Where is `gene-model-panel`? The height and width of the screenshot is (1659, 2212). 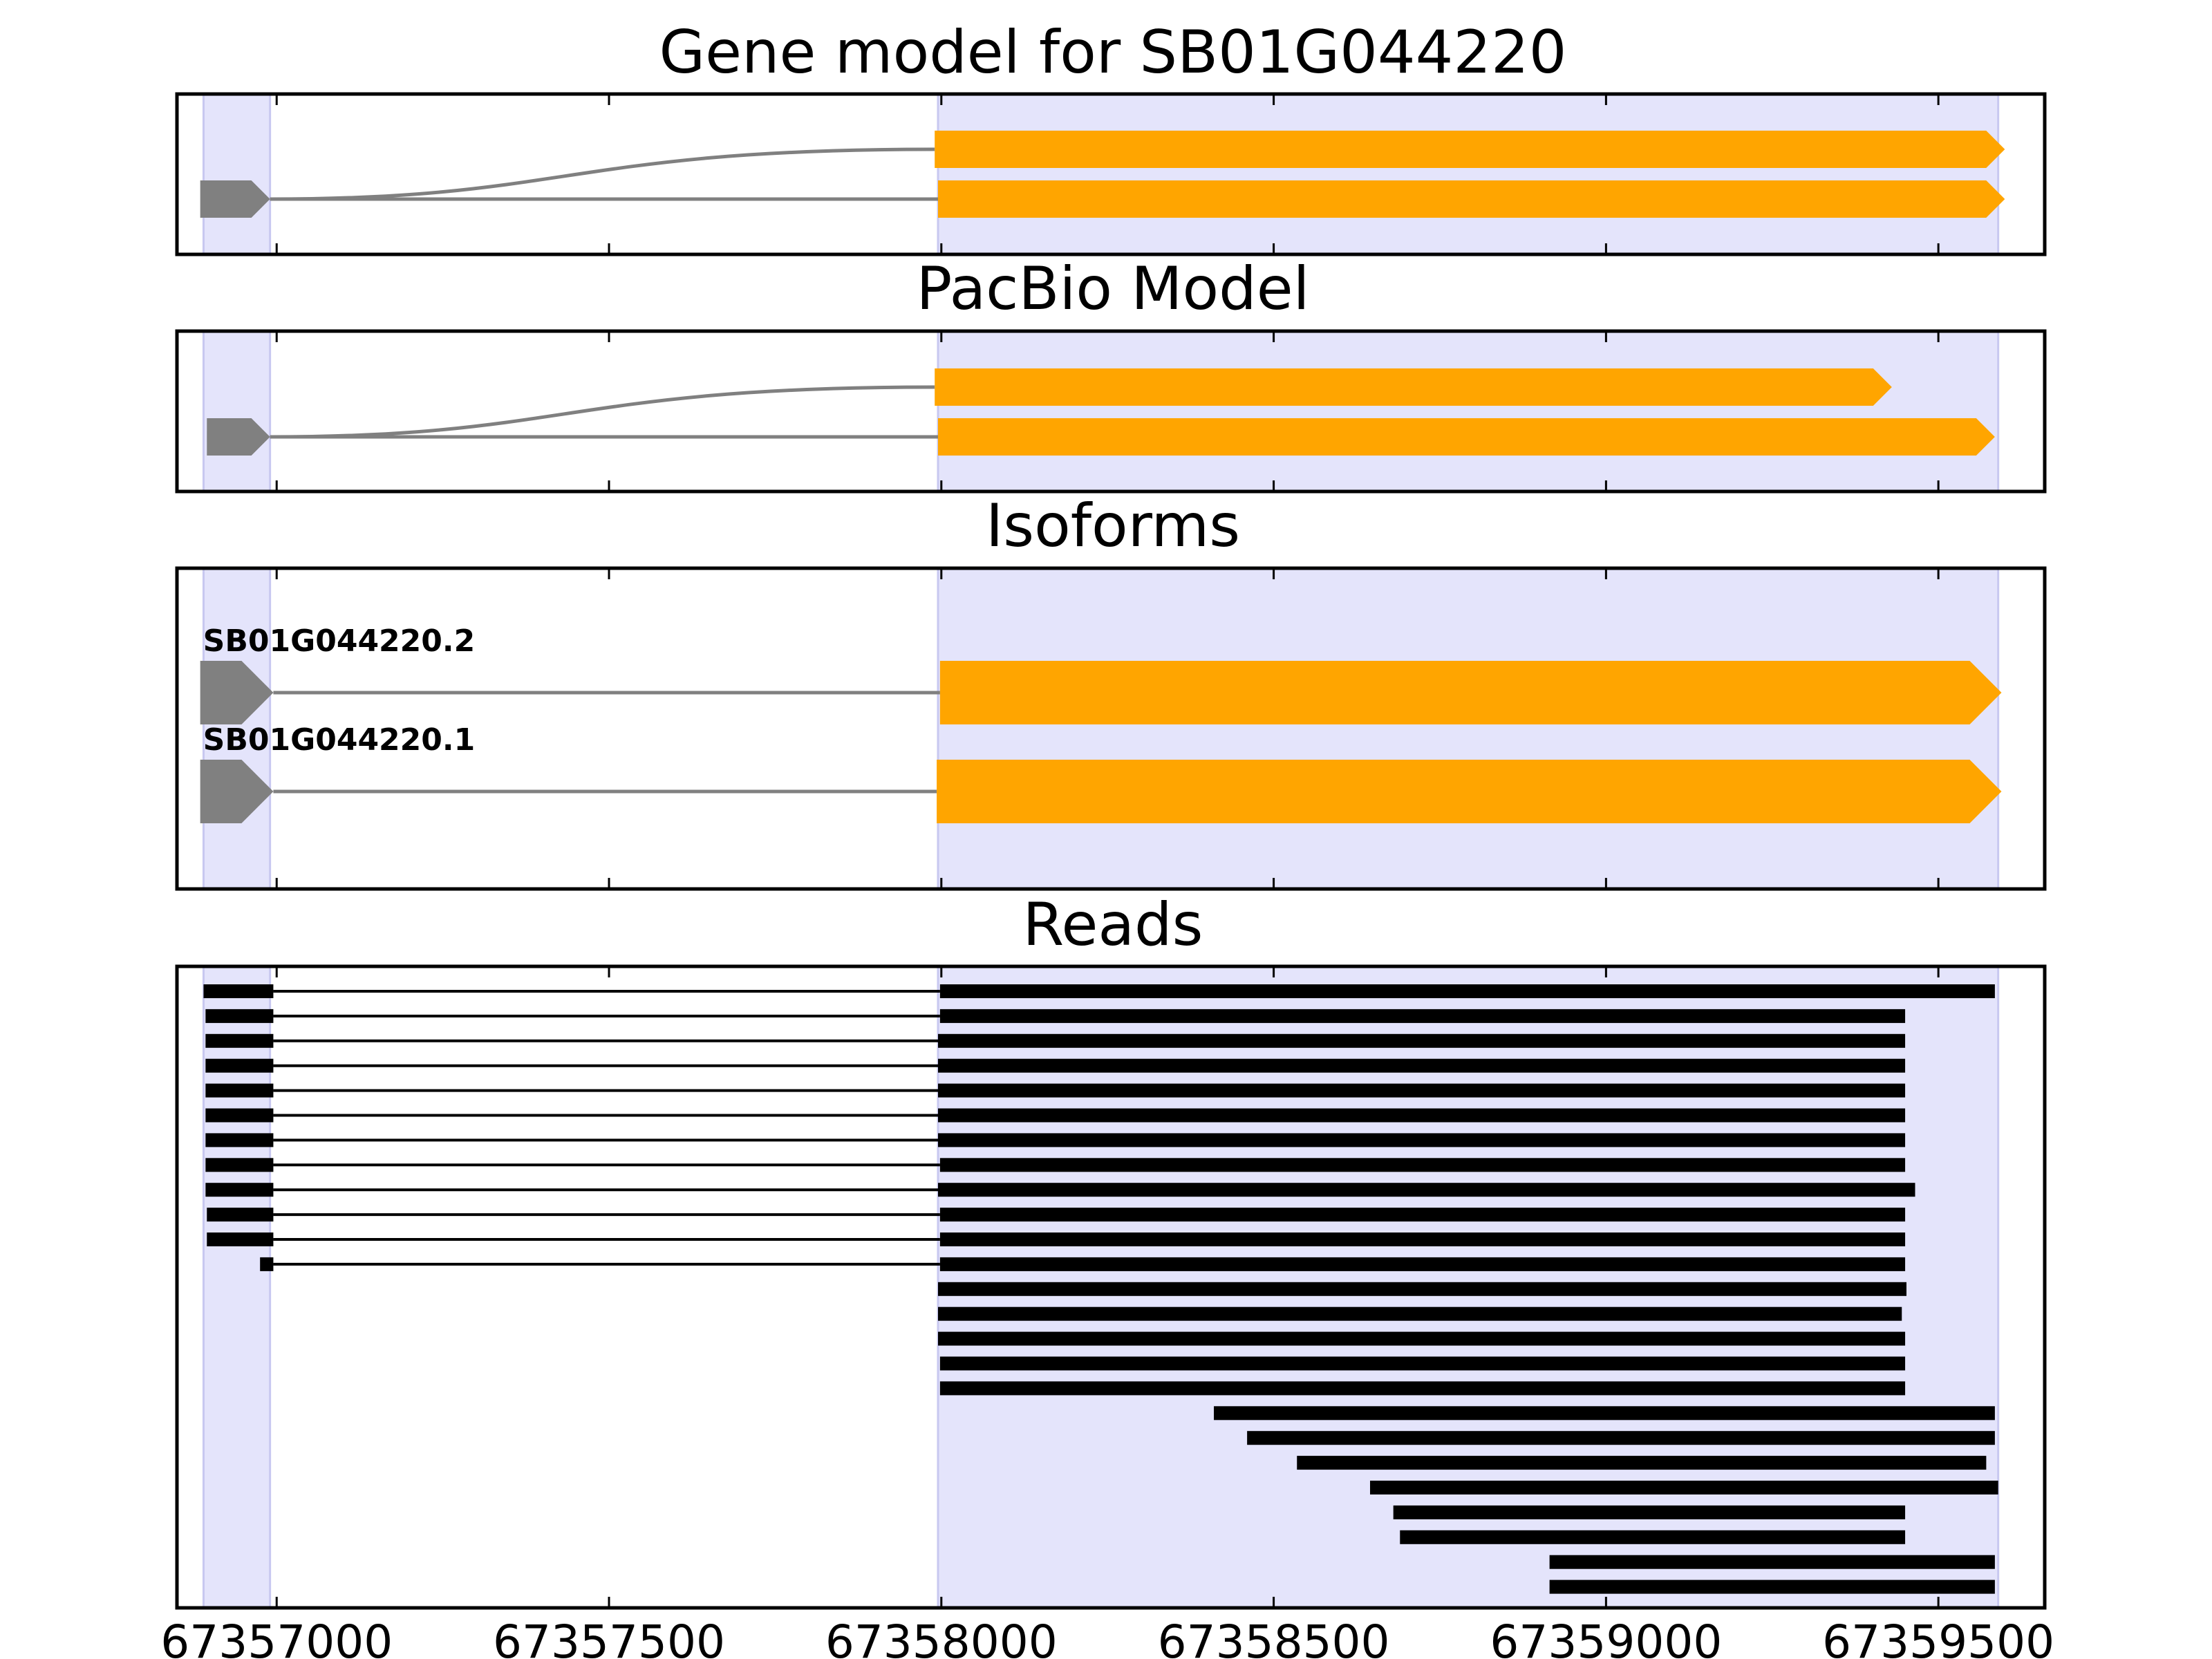 gene-model-panel is located at coordinates (1111, 174).